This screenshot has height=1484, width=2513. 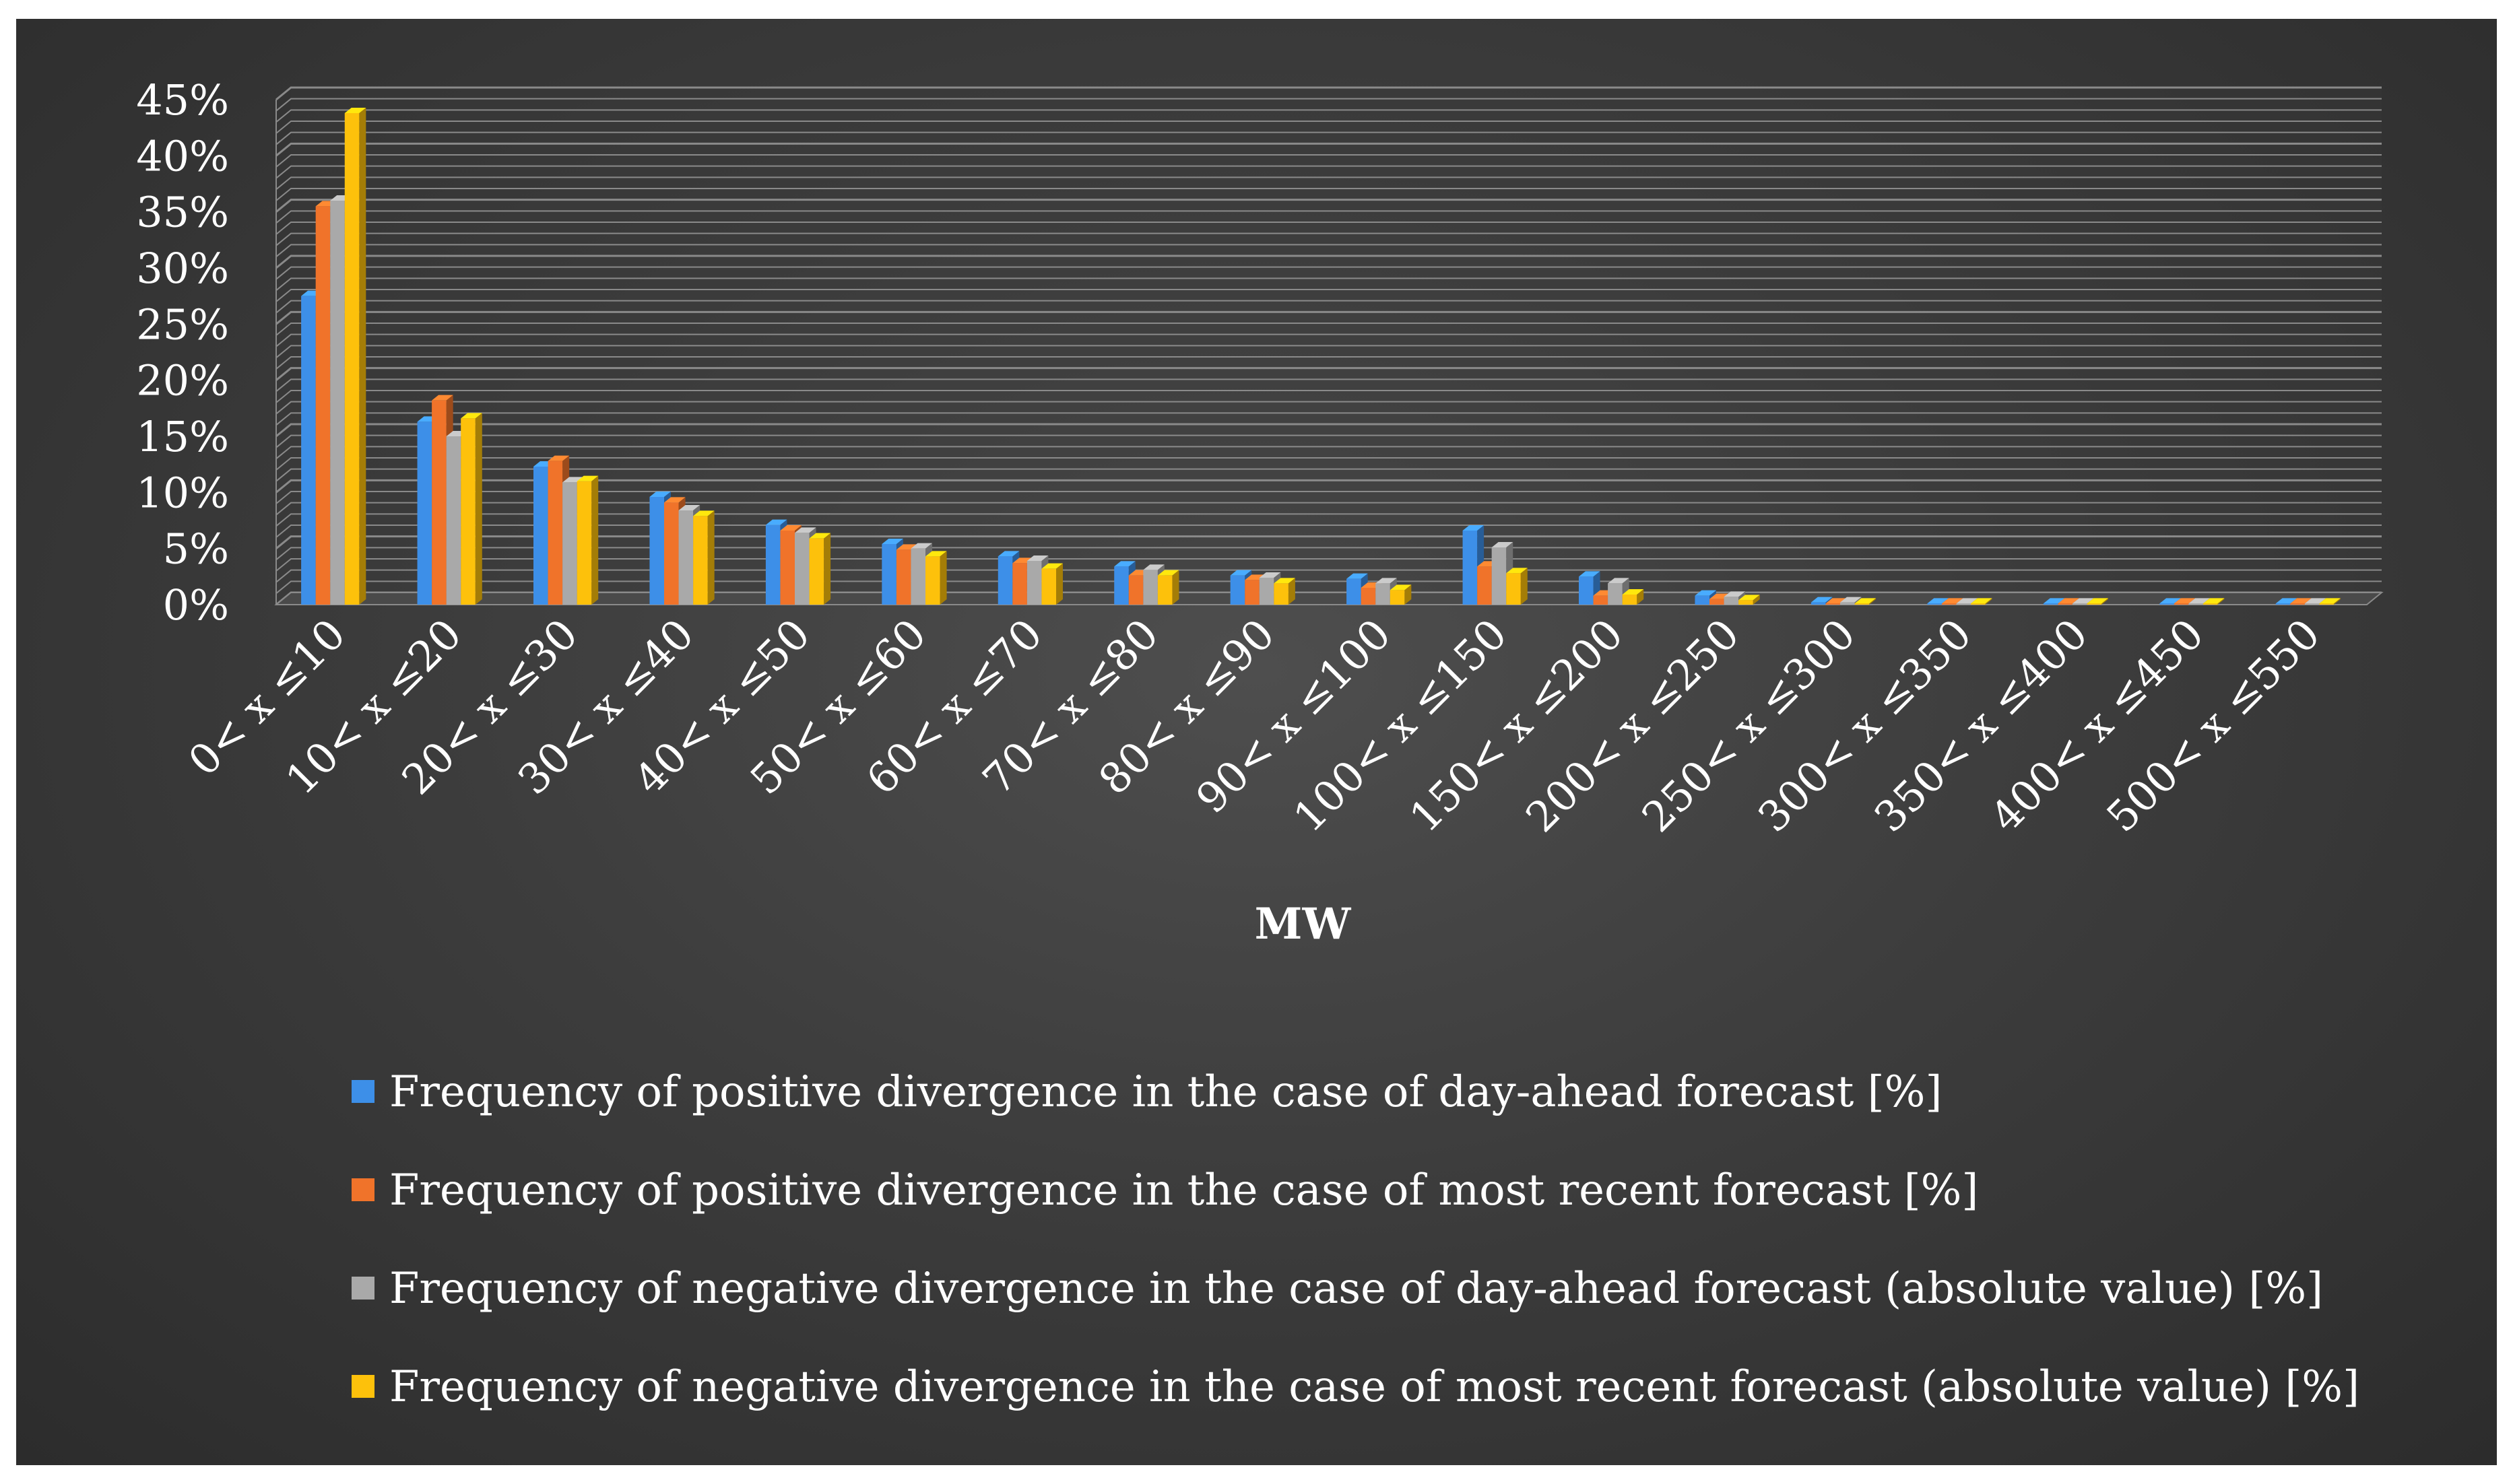 What do you see at coordinates (182, 155) in the screenshot?
I see `y-tick-label: 40%` at bounding box center [182, 155].